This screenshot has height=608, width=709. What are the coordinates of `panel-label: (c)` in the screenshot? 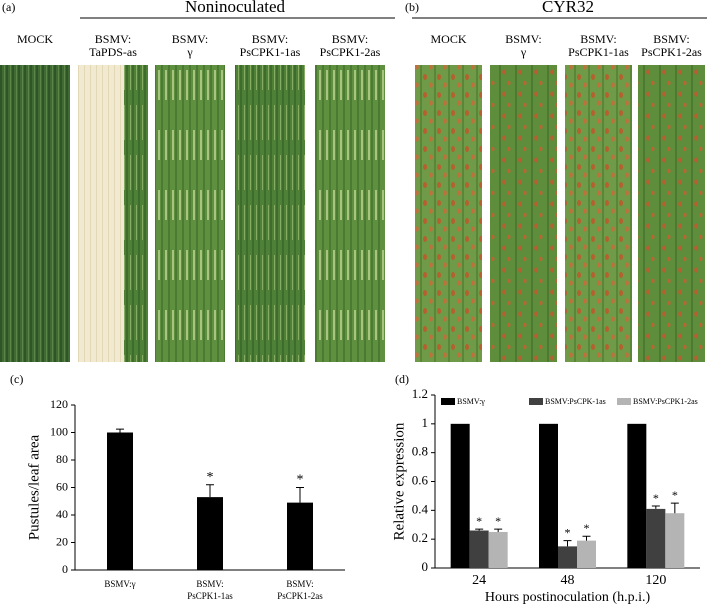 It's located at (16, 379).